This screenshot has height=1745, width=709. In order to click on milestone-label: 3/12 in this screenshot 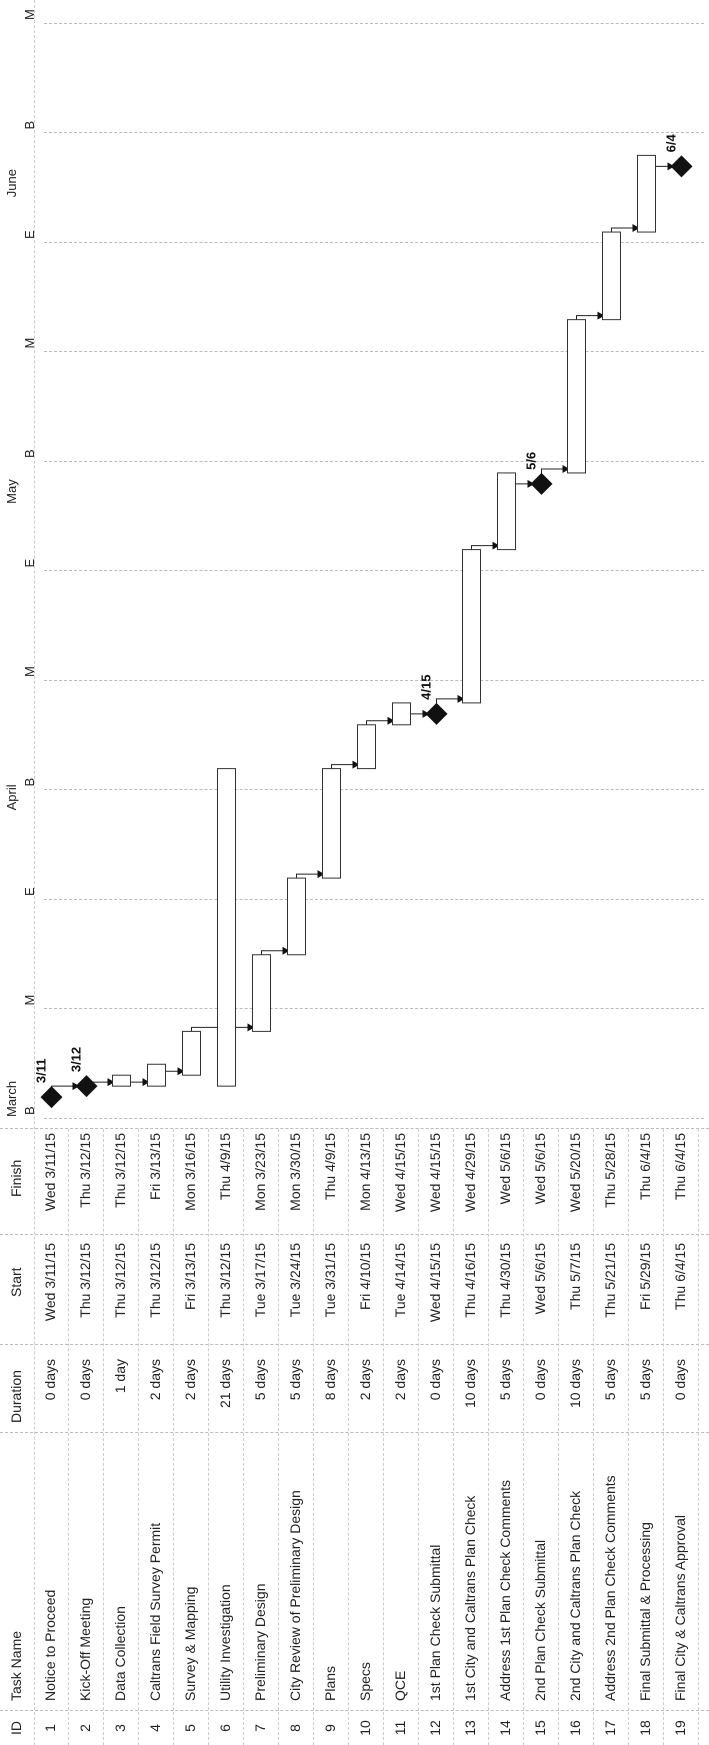, I will do `click(76, 1059)`.